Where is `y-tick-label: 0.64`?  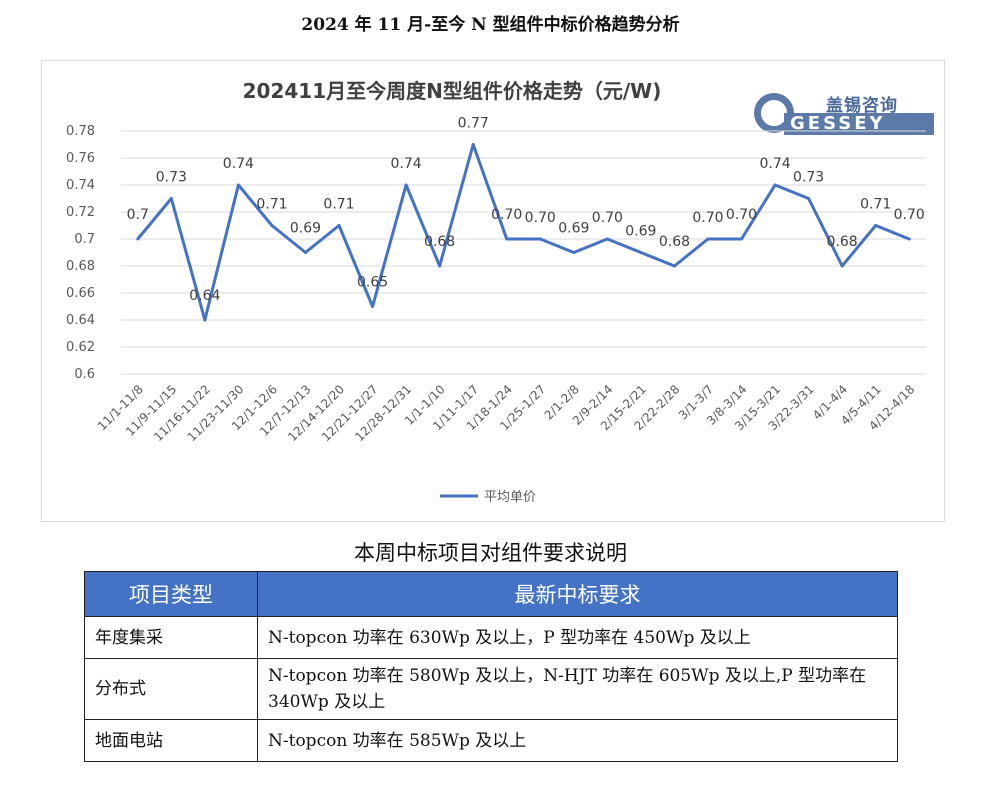
y-tick-label: 0.64 is located at coordinates (80, 320).